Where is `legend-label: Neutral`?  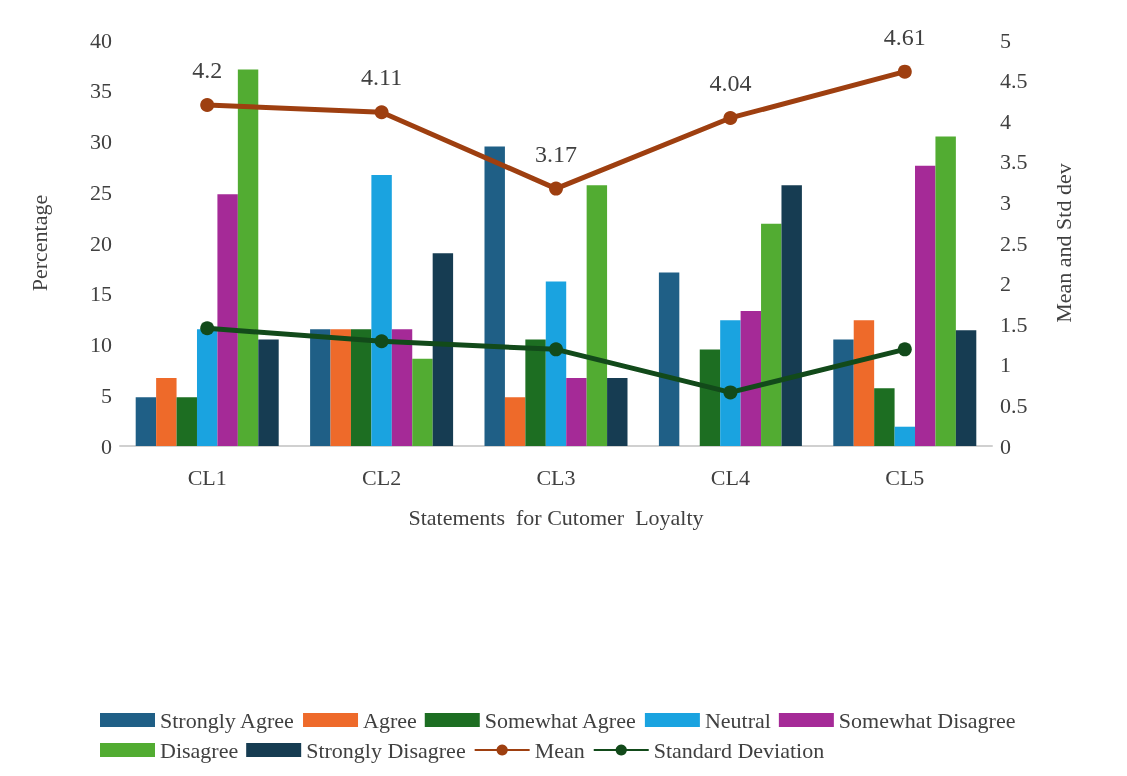 legend-label: Neutral is located at coordinates (737, 720).